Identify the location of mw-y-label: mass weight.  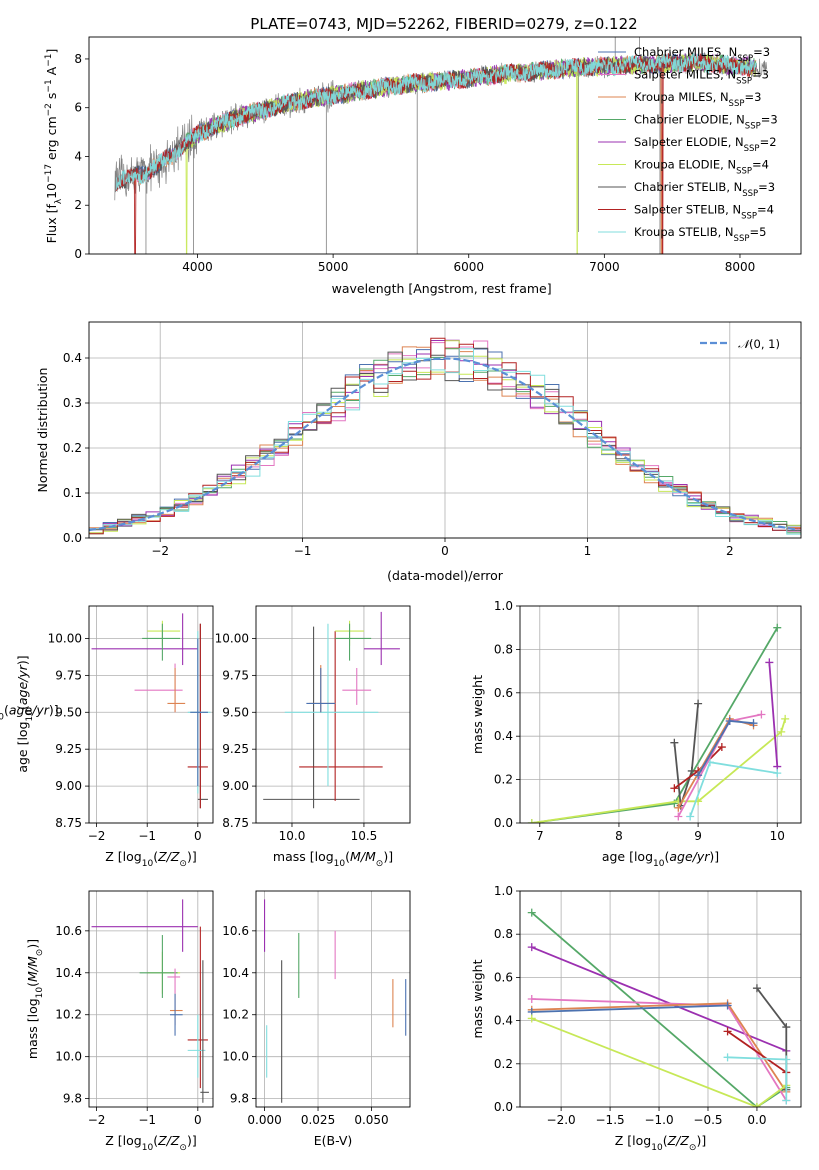
(477, 714).